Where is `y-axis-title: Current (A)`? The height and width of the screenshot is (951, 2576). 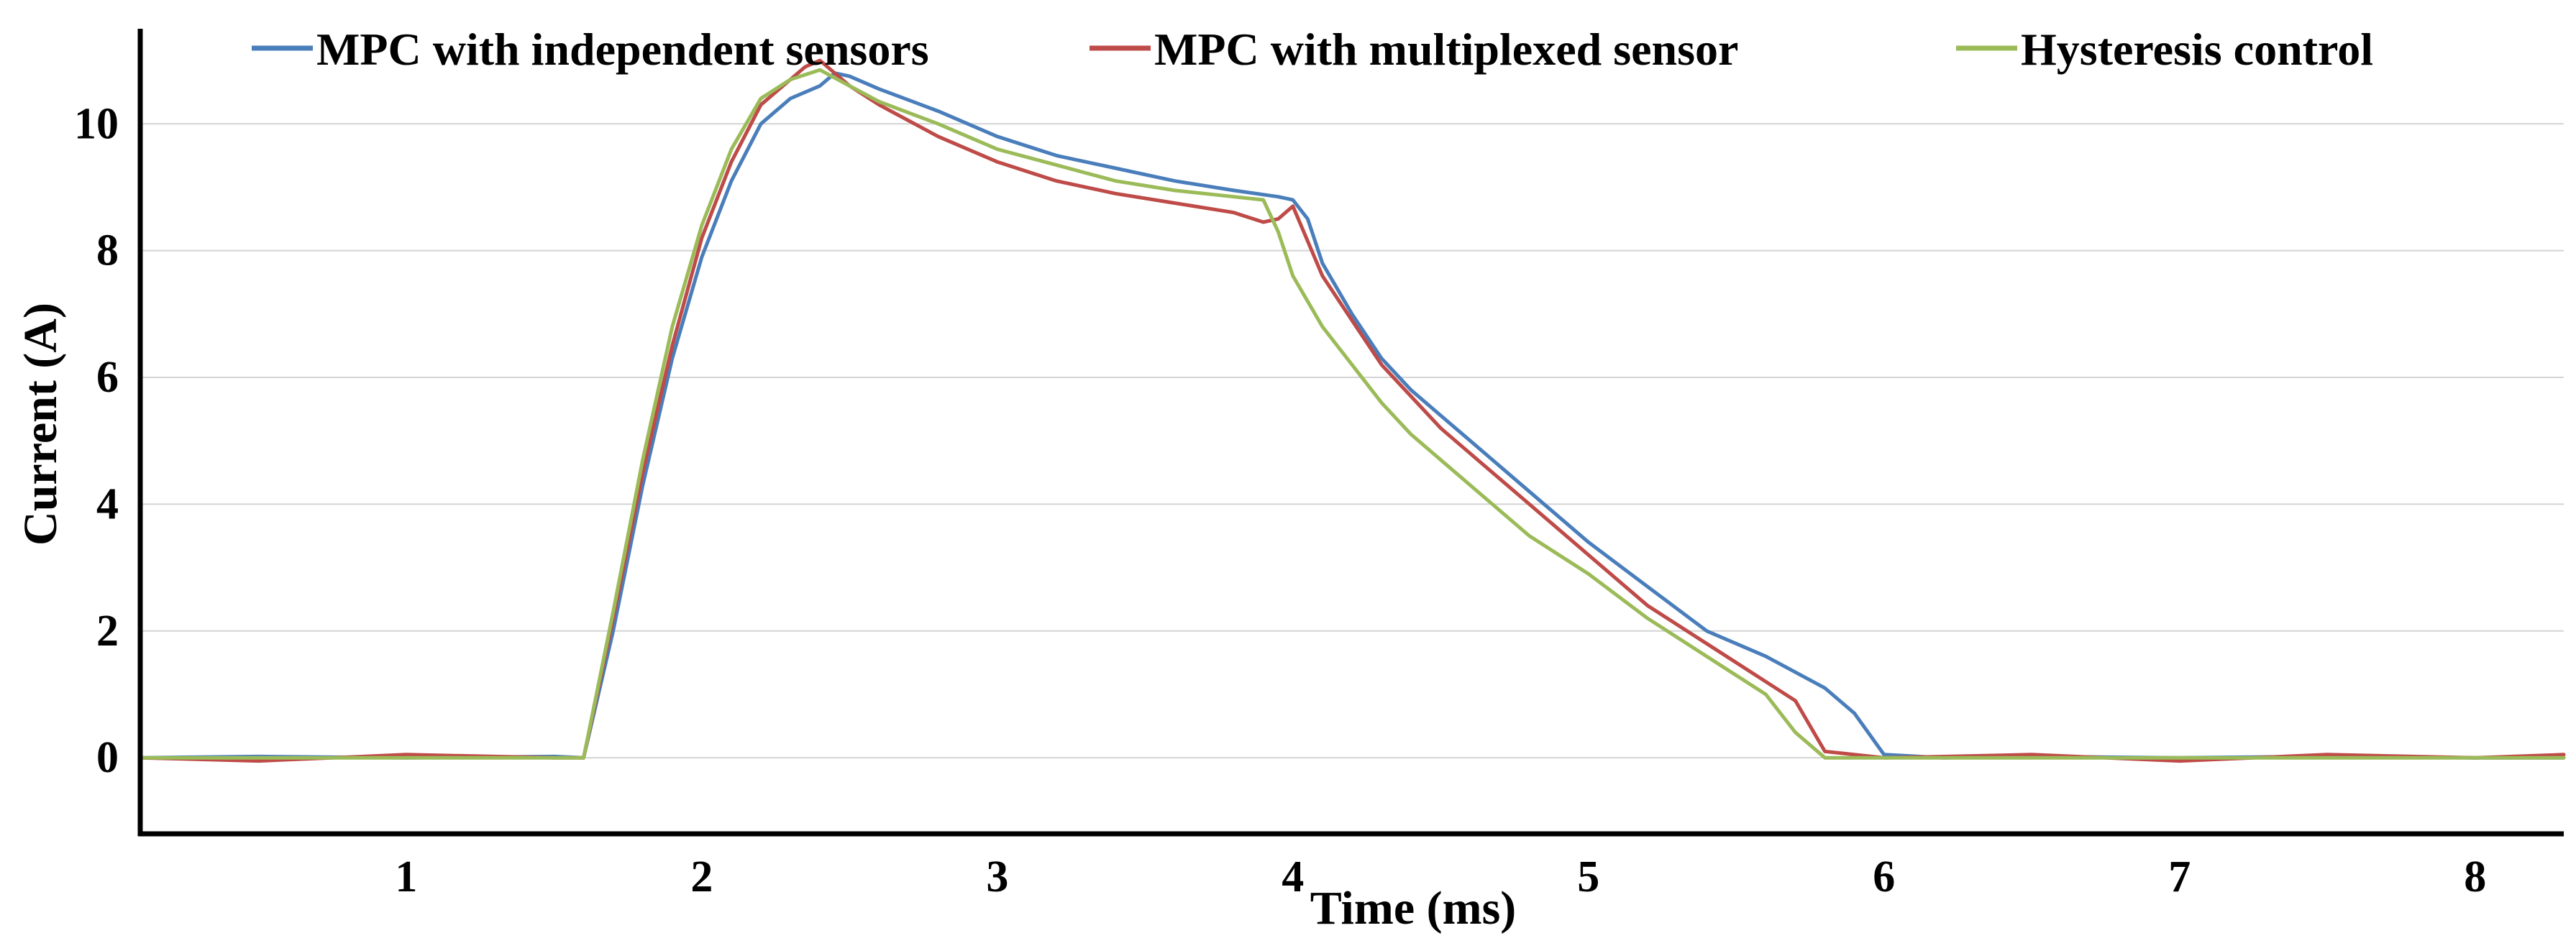
y-axis-title: Current (A) is located at coordinates (40, 424).